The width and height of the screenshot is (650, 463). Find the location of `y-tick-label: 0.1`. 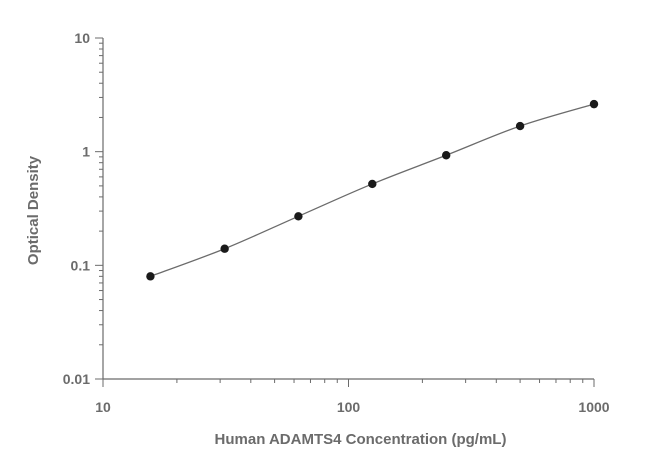

y-tick-label: 0.1 is located at coordinates (81, 265).